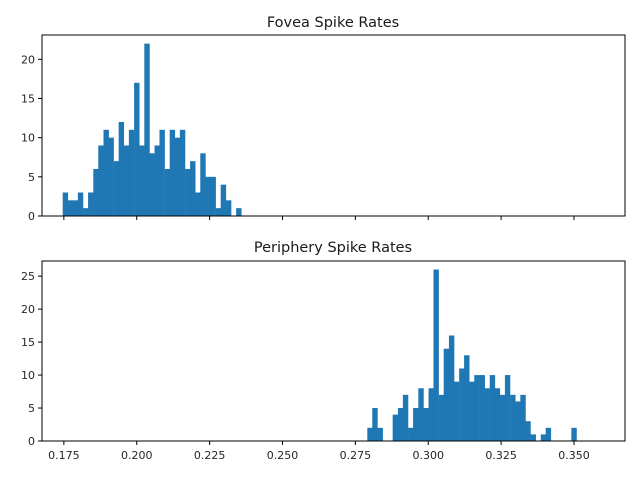  What do you see at coordinates (333, 248) in the screenshot?
I see `periphery-chart-title: Periphery Spike Rates` at bounding box center [333, 248].